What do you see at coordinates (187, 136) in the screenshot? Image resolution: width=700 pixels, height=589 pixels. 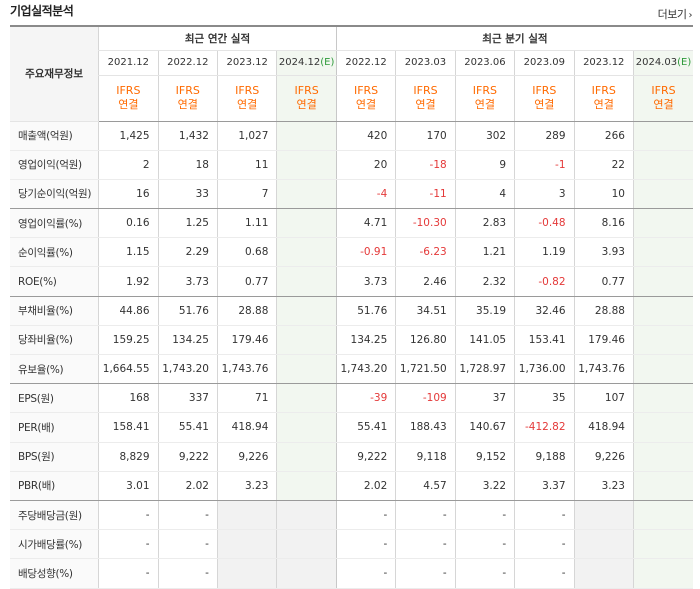 I see `table-cell: 1,432` at bounding box center [187, 136].